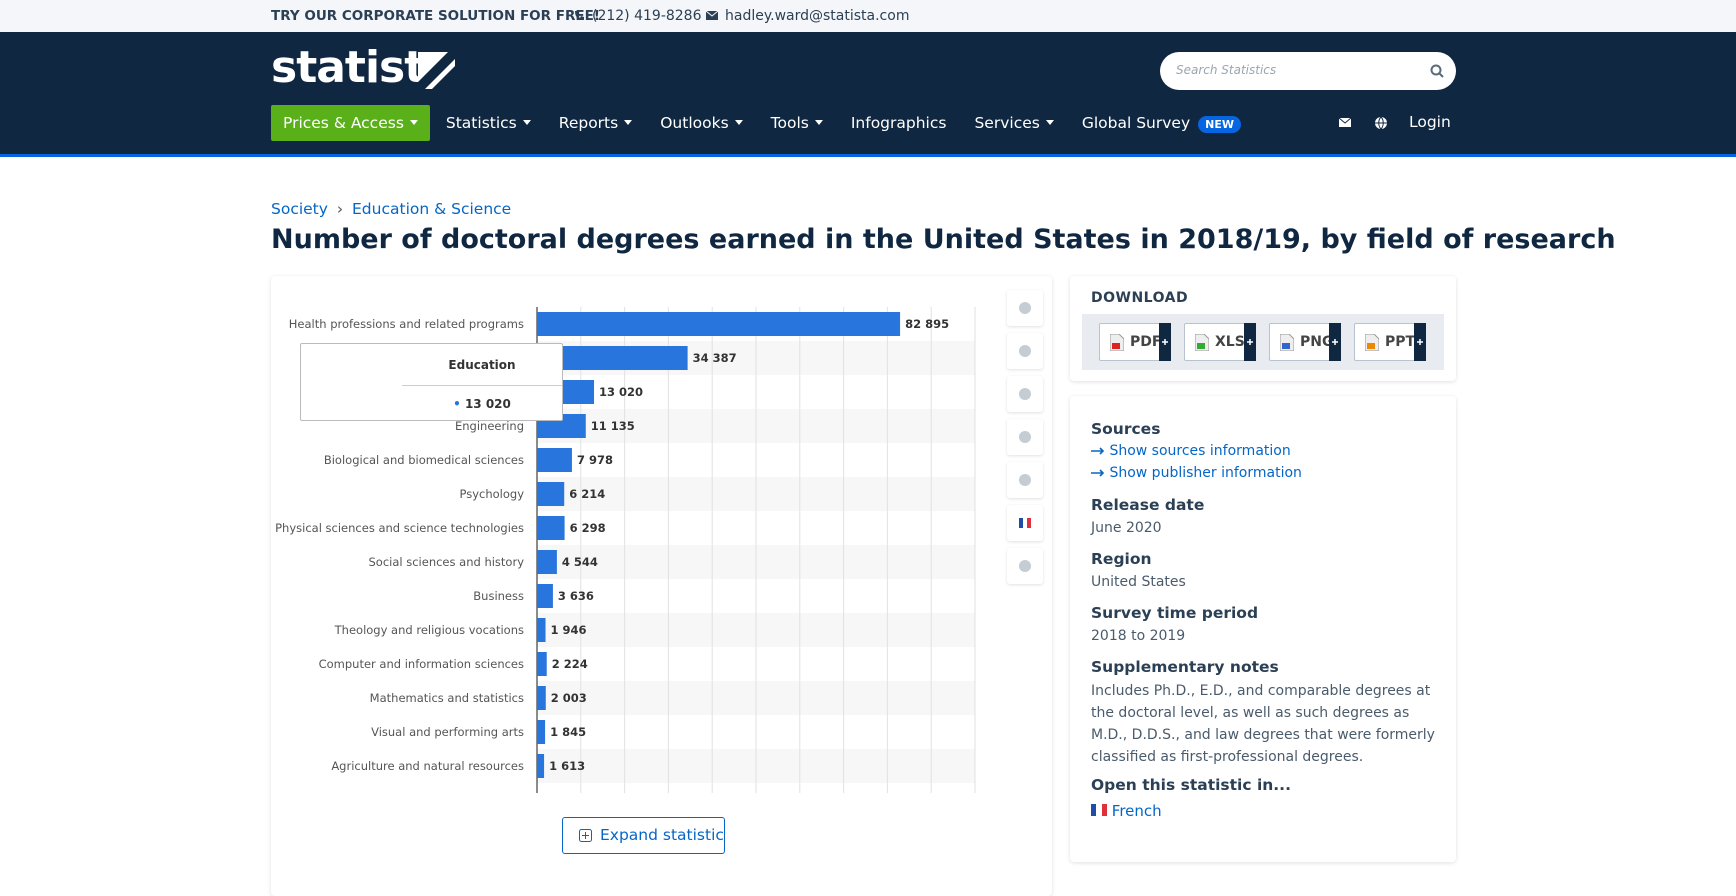 Image resolution: width=1736 pixels, height=896 pixels. I want to click on category-label: Biological and biomedical sciences, so click(424, 460).